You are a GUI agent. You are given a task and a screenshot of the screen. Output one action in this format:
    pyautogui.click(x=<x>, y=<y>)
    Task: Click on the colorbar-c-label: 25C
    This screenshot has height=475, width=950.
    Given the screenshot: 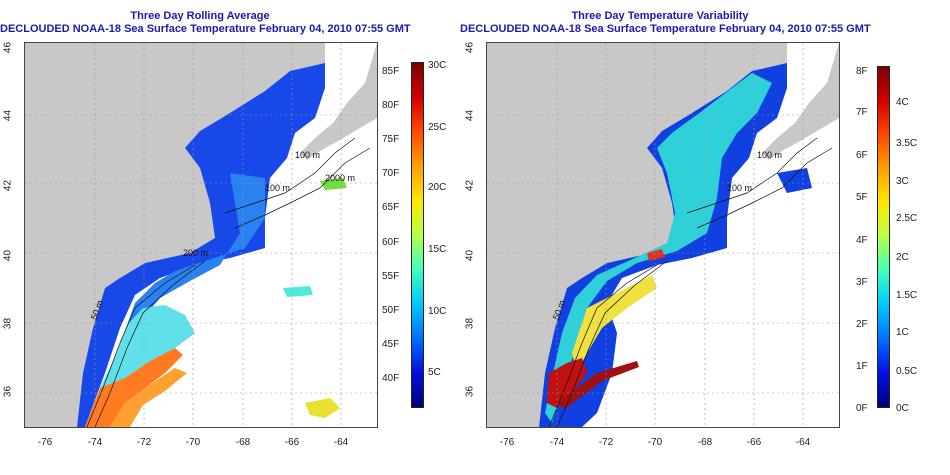 What is the action you would take?
    pyautogui.click(x=437, y=127)
    